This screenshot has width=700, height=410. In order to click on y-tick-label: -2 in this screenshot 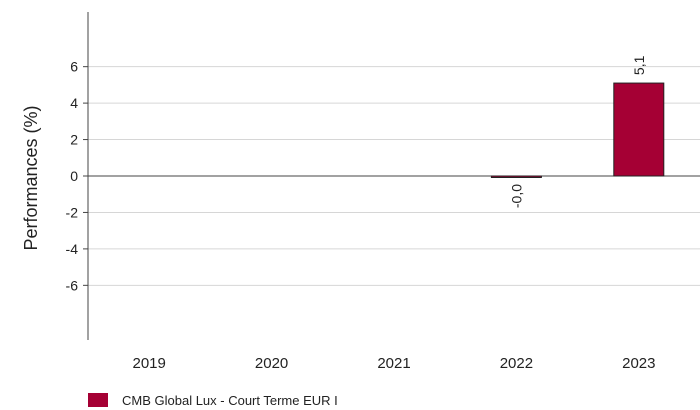, I will do `click(72, 212)`.